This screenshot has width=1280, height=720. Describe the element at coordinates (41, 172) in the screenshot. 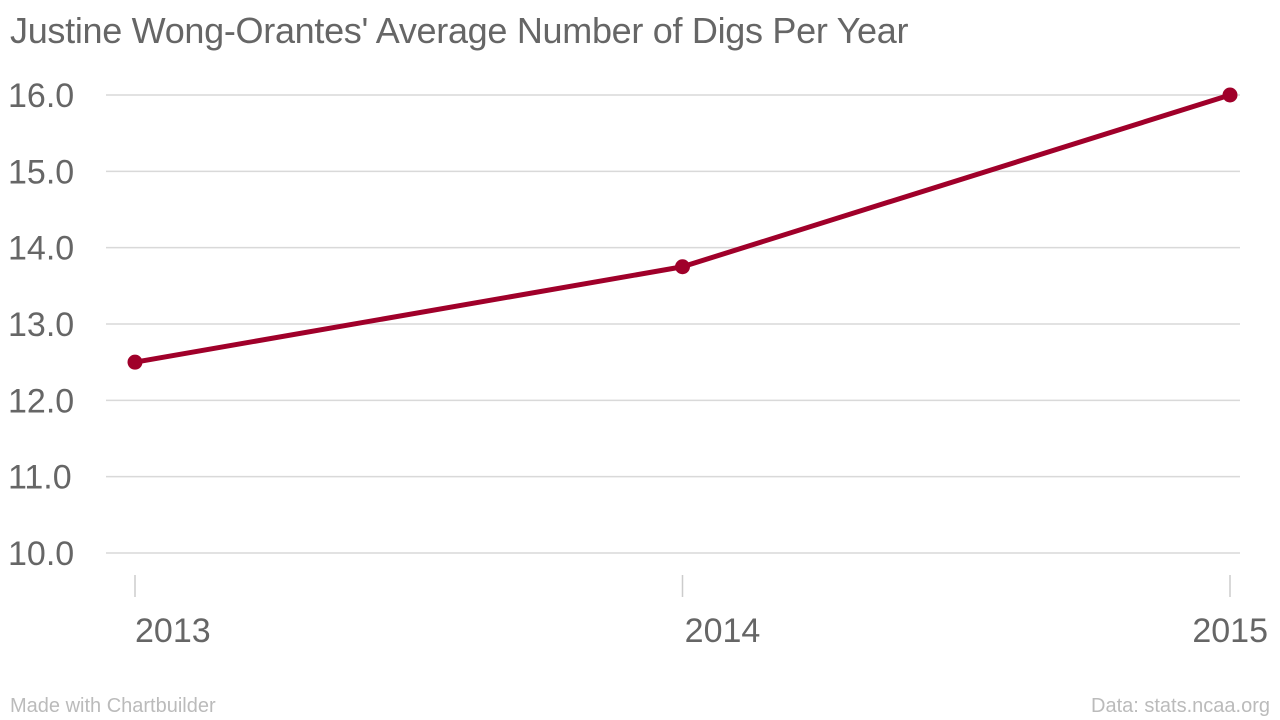

I see `y-tick-label: 15.0` at that location.